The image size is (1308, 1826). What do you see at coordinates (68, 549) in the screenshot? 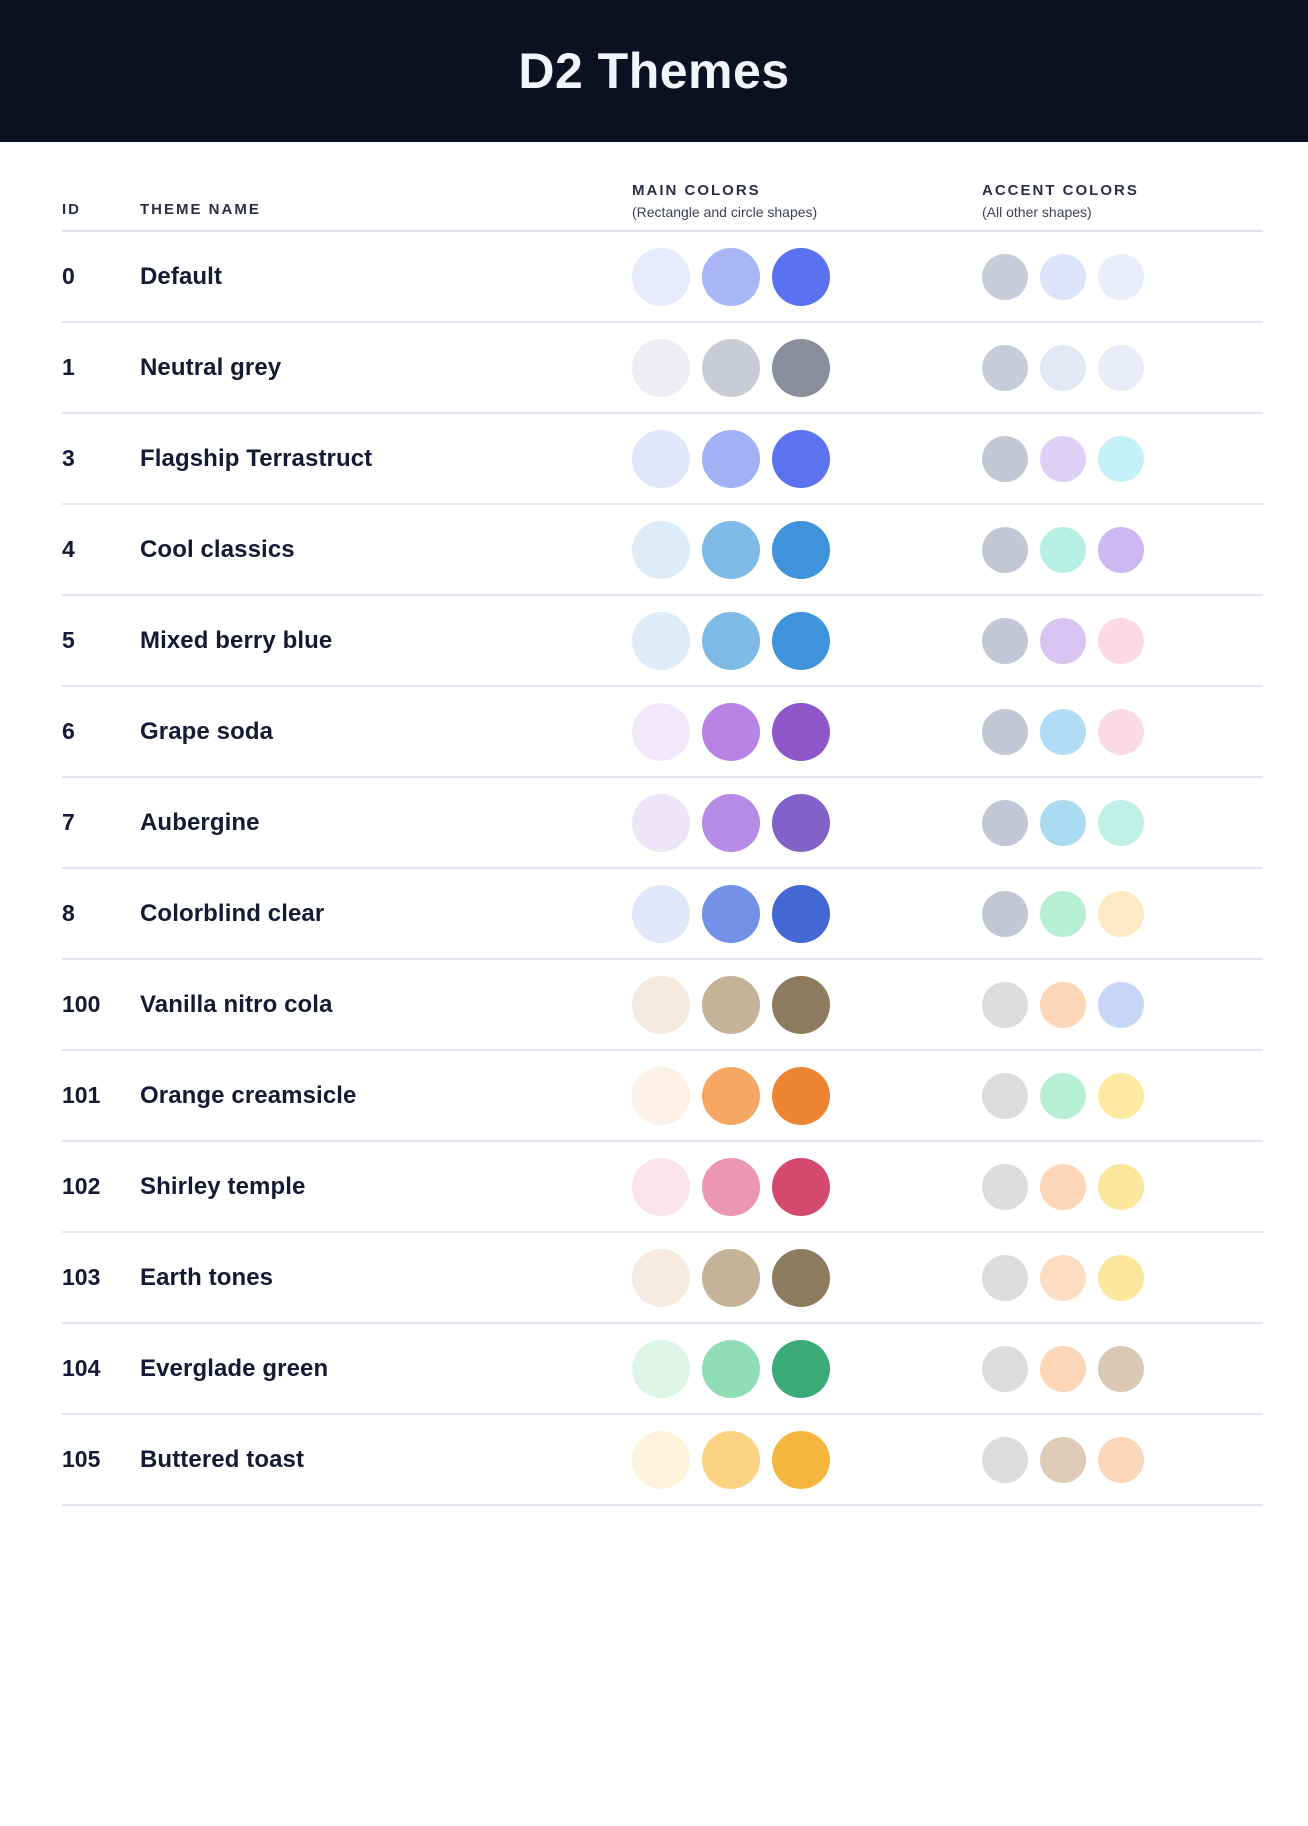
I see `theme-id: 4` at bounding box center [68, 549].